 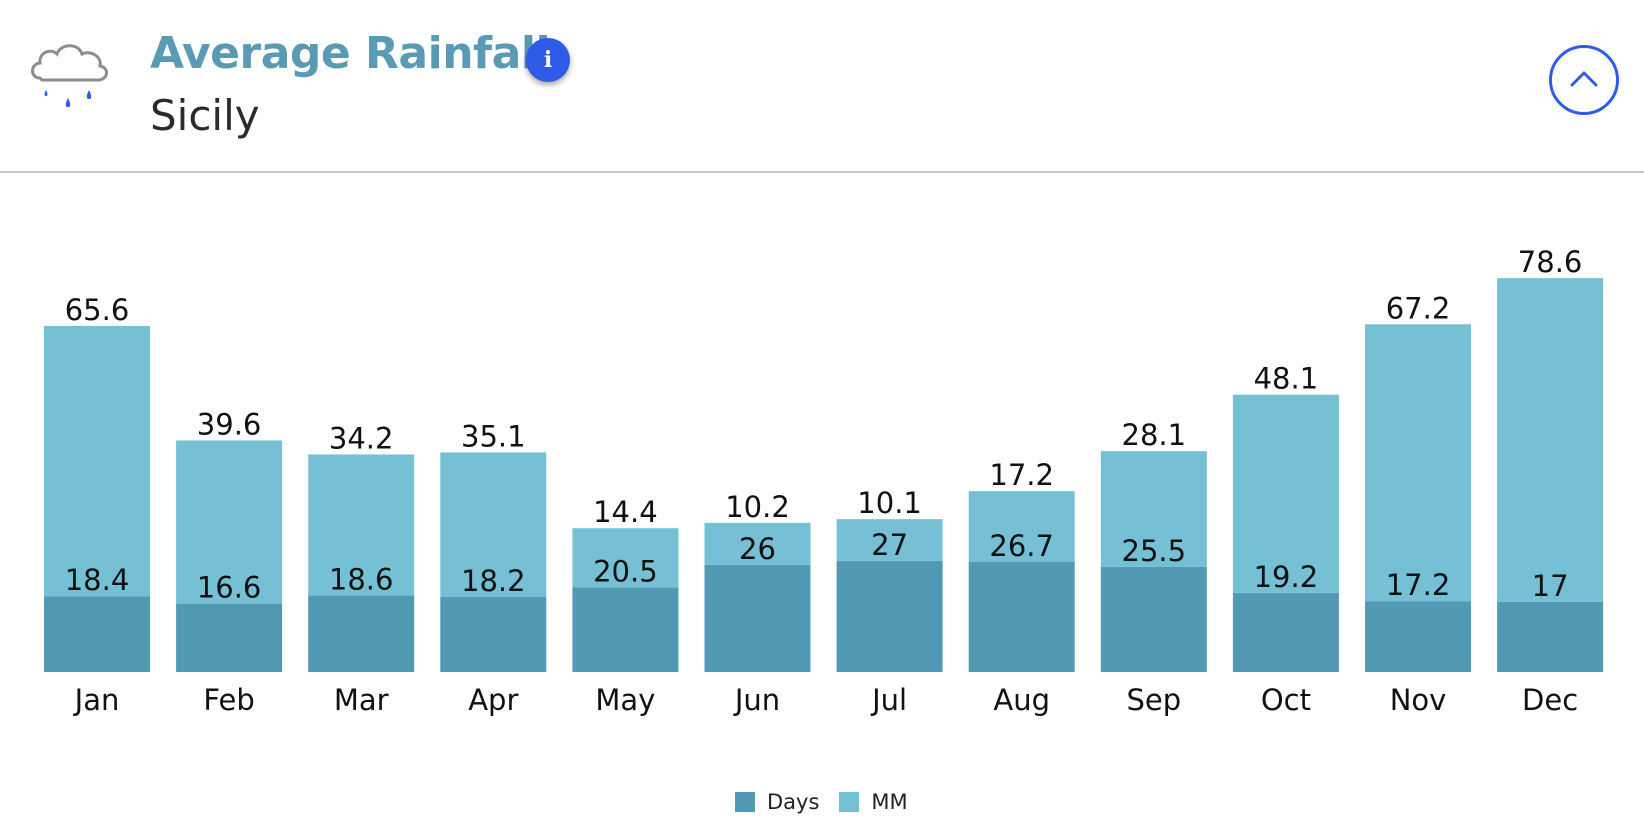 What do you see at coordinates (625, 572) in the screenshot?
I see `data-label-days: 20.5` at bounding box center [625, 572].